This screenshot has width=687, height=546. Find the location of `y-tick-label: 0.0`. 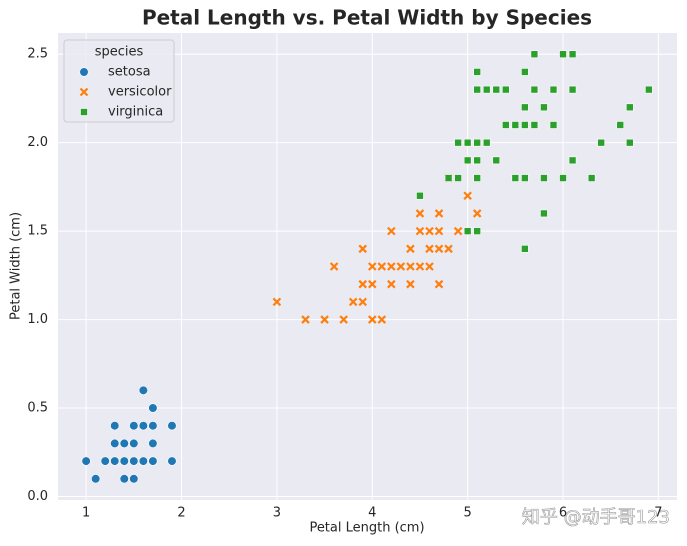

y-tick-label: 0.0 is located at coordinates (37, 496).